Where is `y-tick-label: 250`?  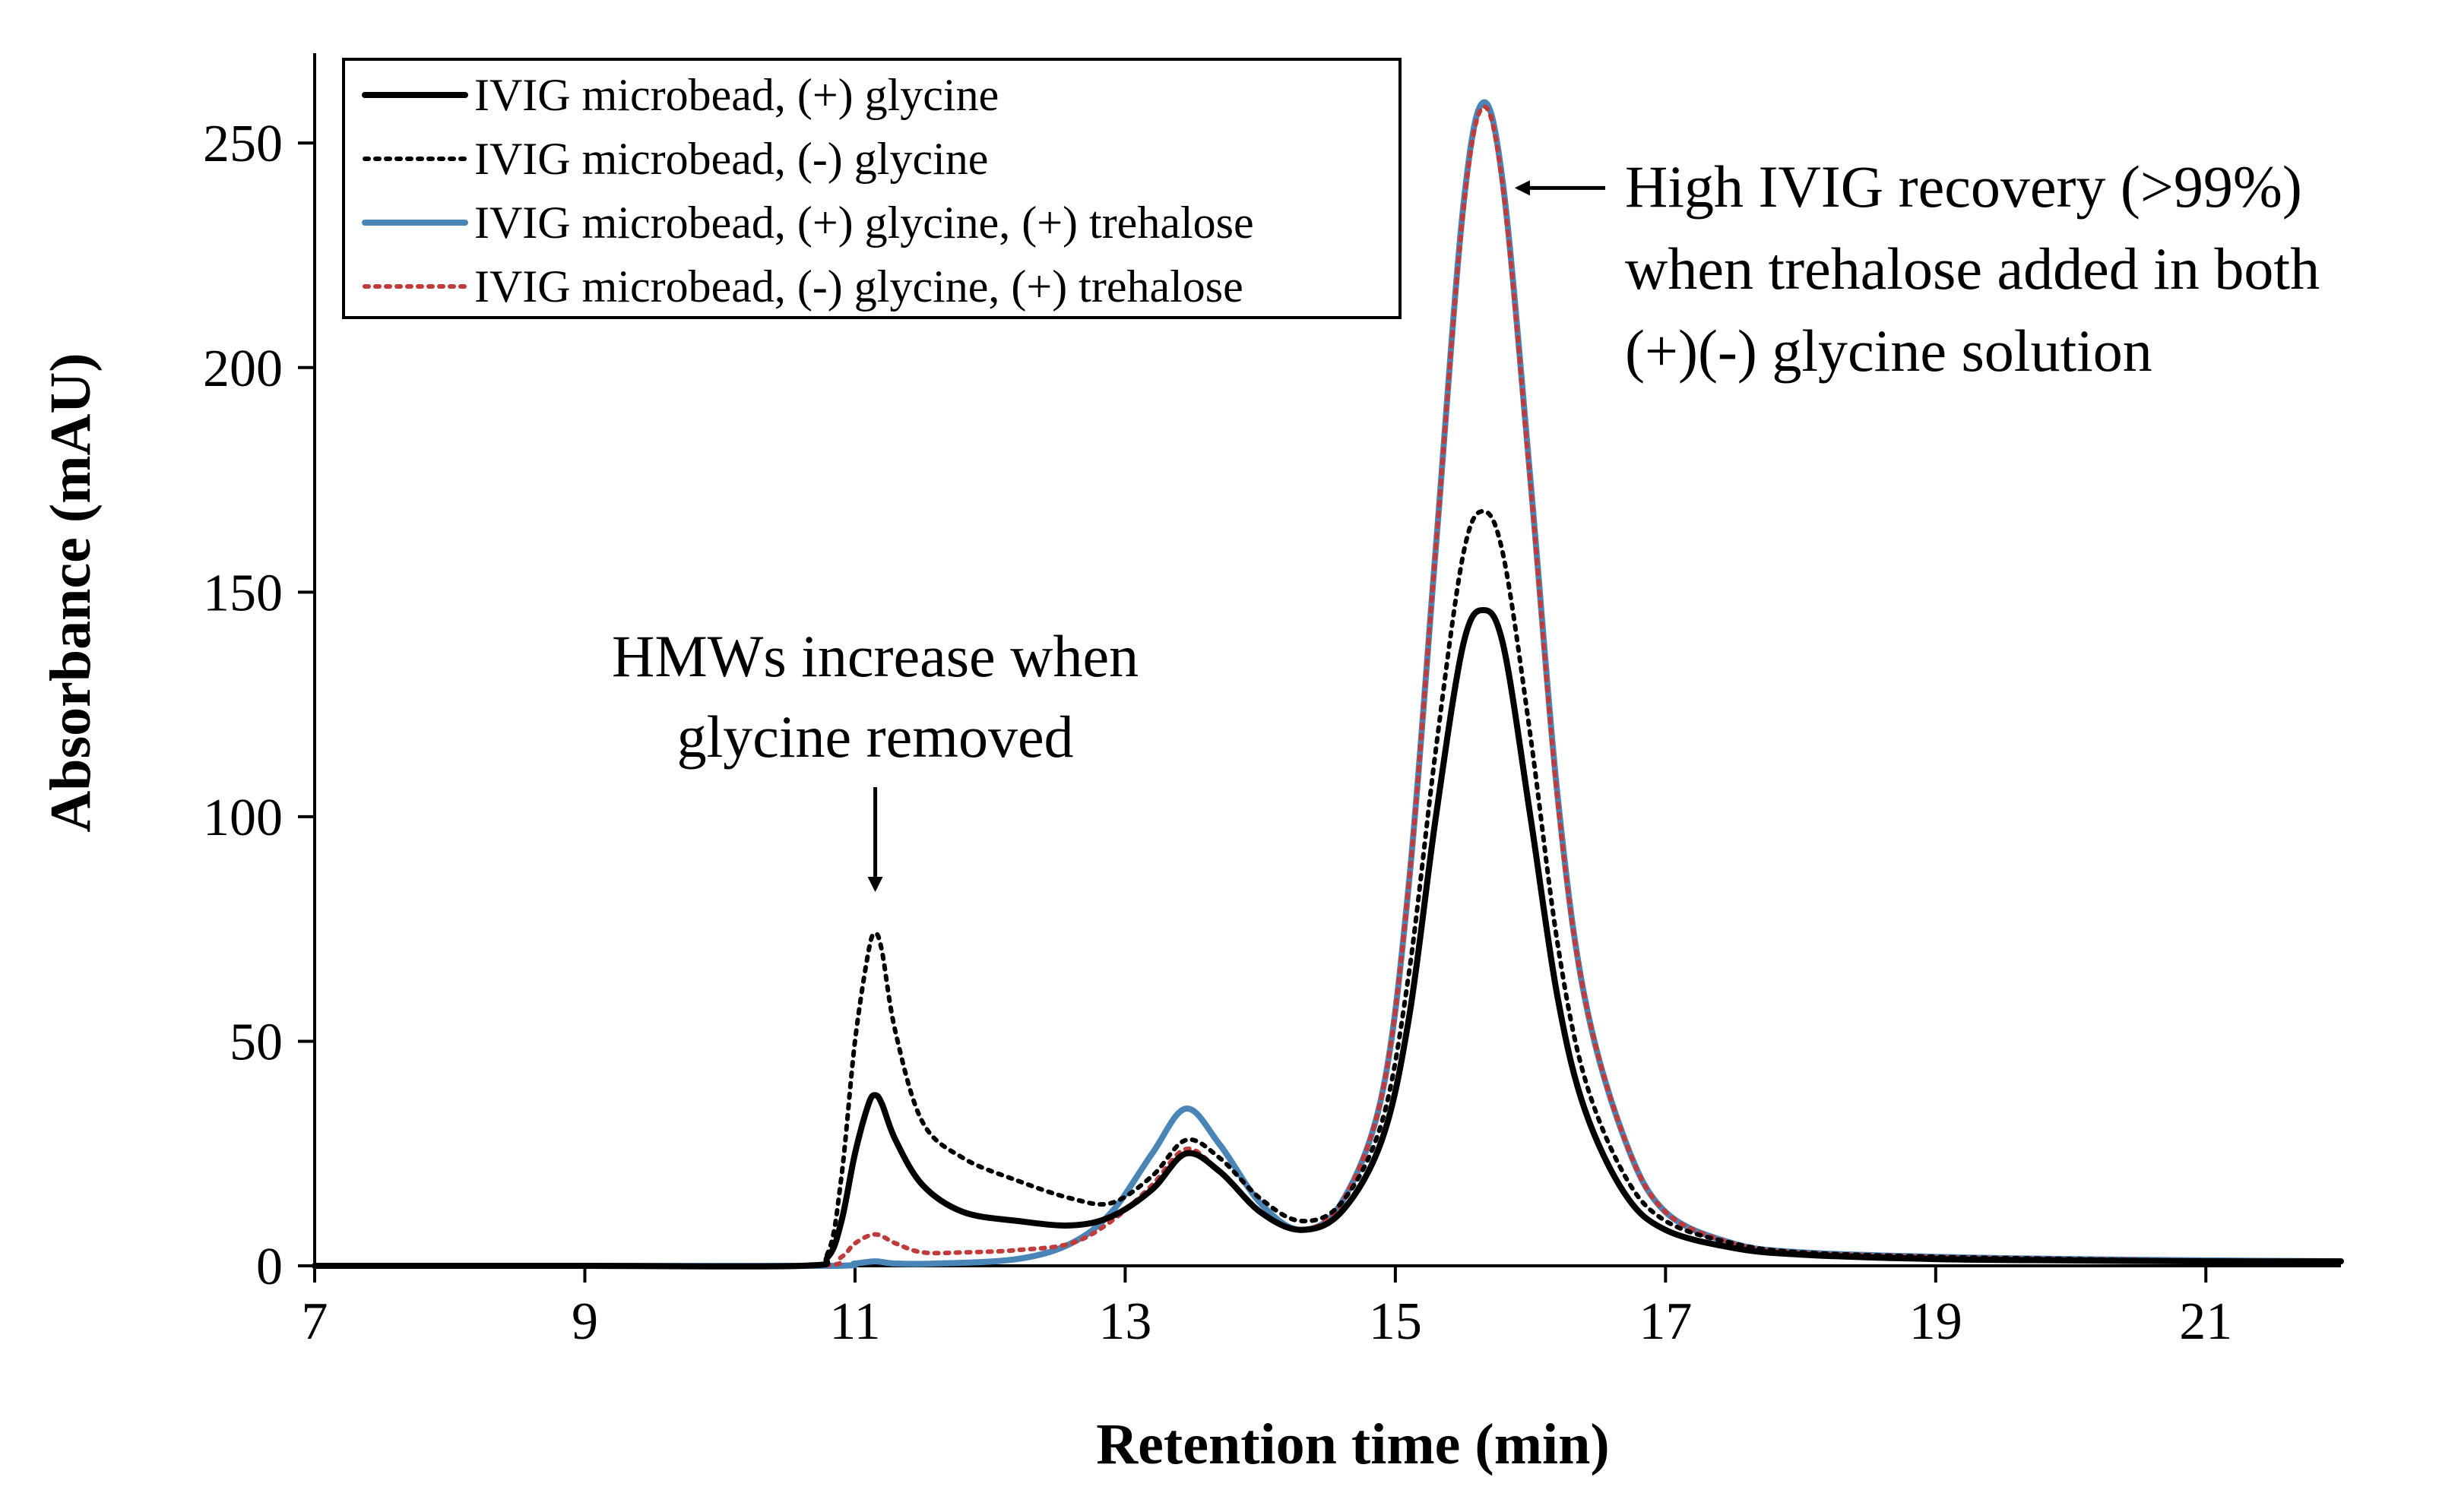
y-tick-label: 250 is located at coordinates (243, 144).